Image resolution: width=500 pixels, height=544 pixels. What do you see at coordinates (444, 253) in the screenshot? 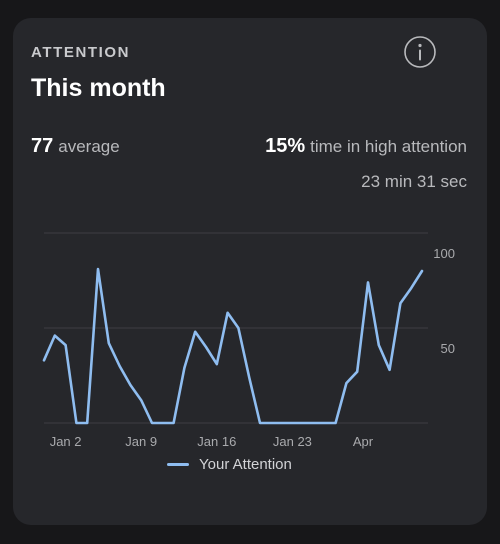
I see `y-tick-label: 100` at bounding box center [444, 253].